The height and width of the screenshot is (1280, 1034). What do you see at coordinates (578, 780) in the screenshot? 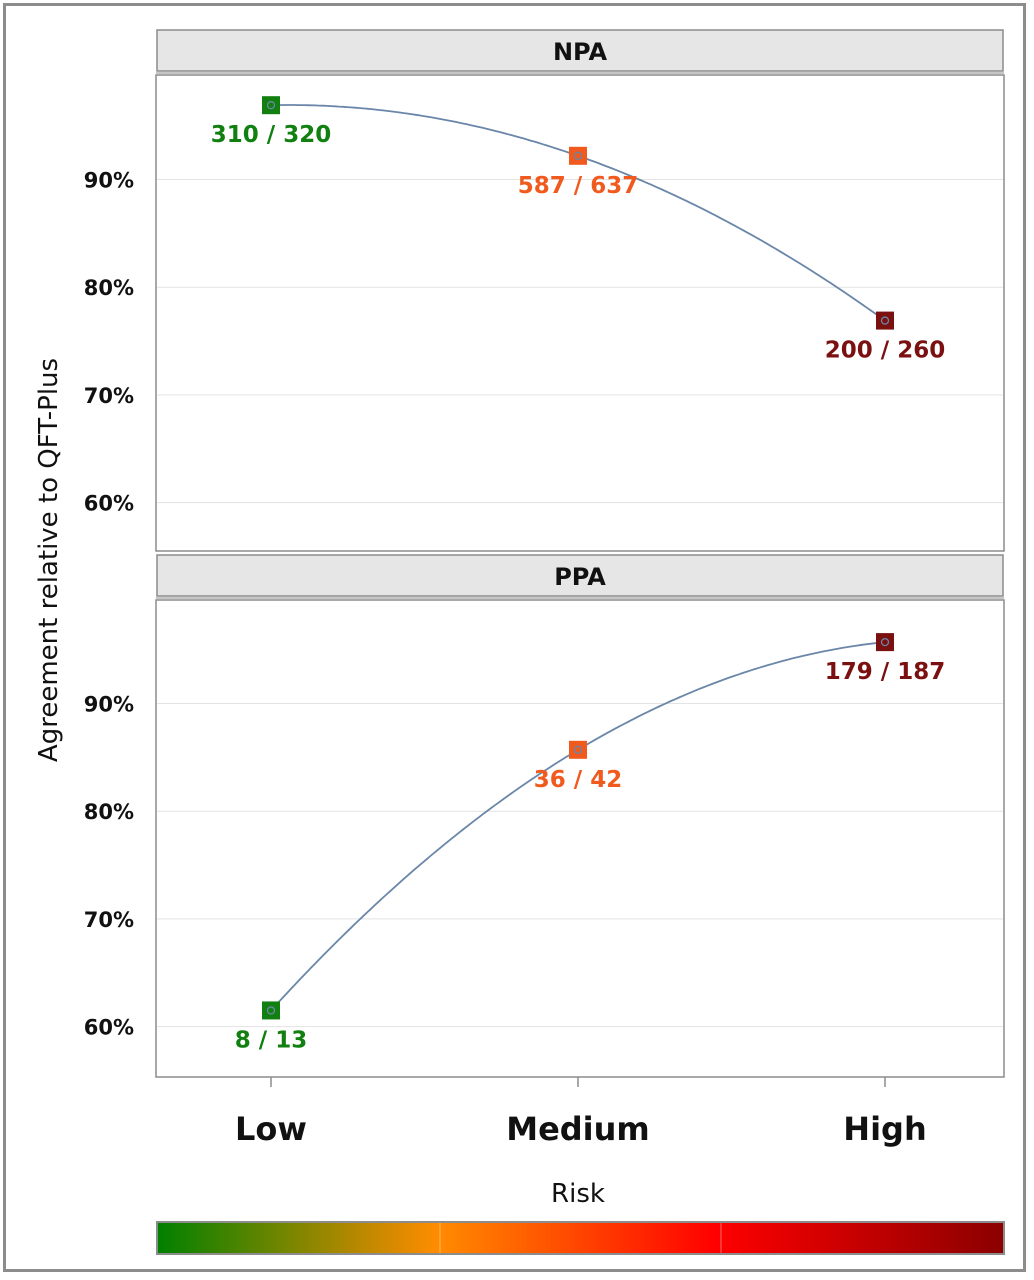
I see `data-label: 36 / 42` at bounding box center [578, 780].